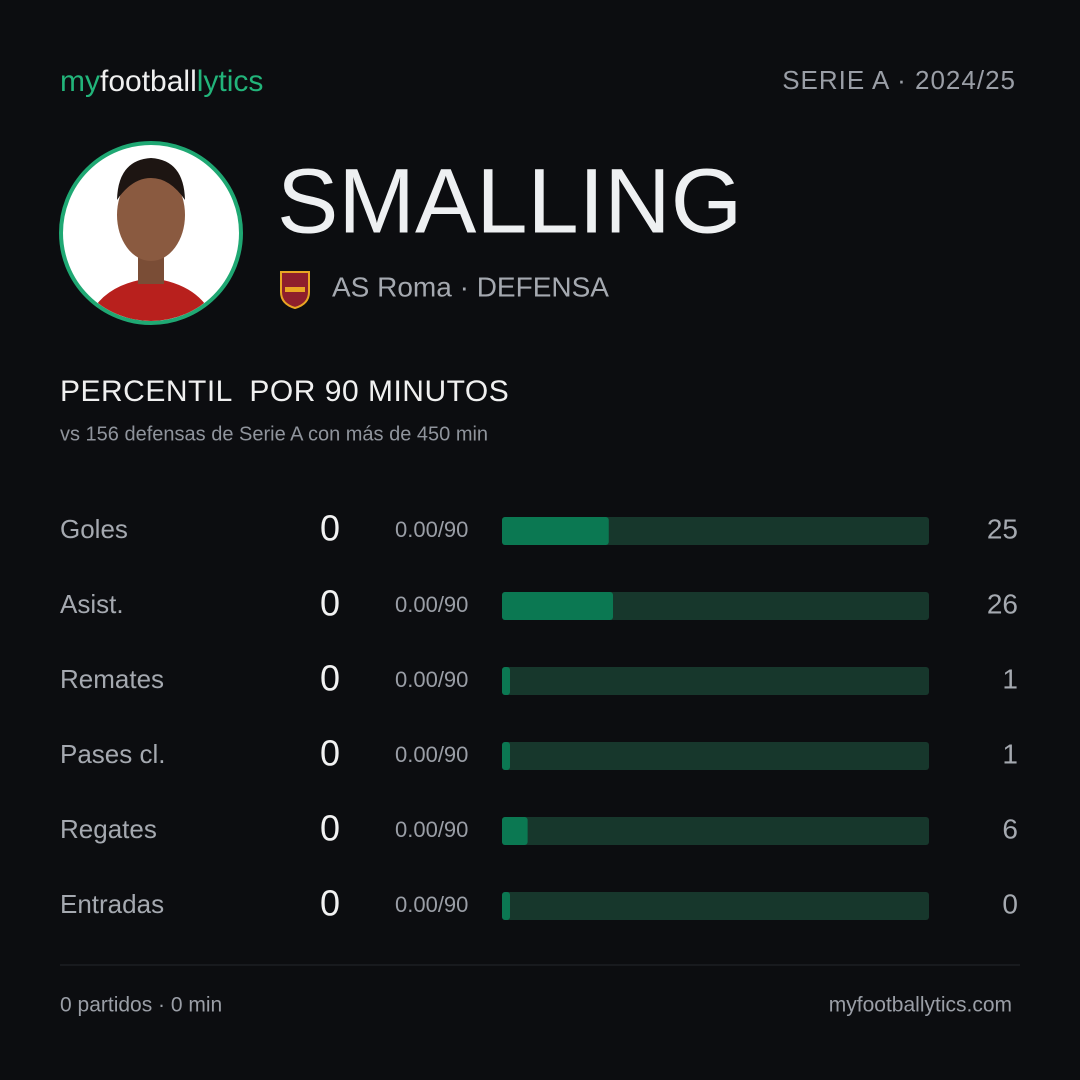 The width and height of the screenshot is (1080, 1080). What do you see at coordinates (141, 1005) in the screenshot?
I see `footer-left: 0 partidos · 0 min` at bounding box center [141, 1005].